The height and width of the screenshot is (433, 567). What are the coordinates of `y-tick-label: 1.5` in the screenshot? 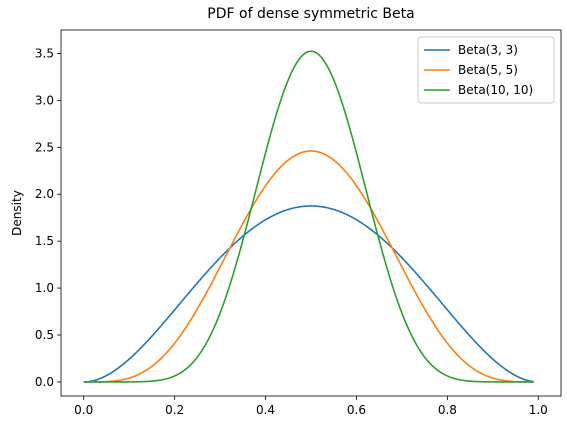 It's located at (44, 241).